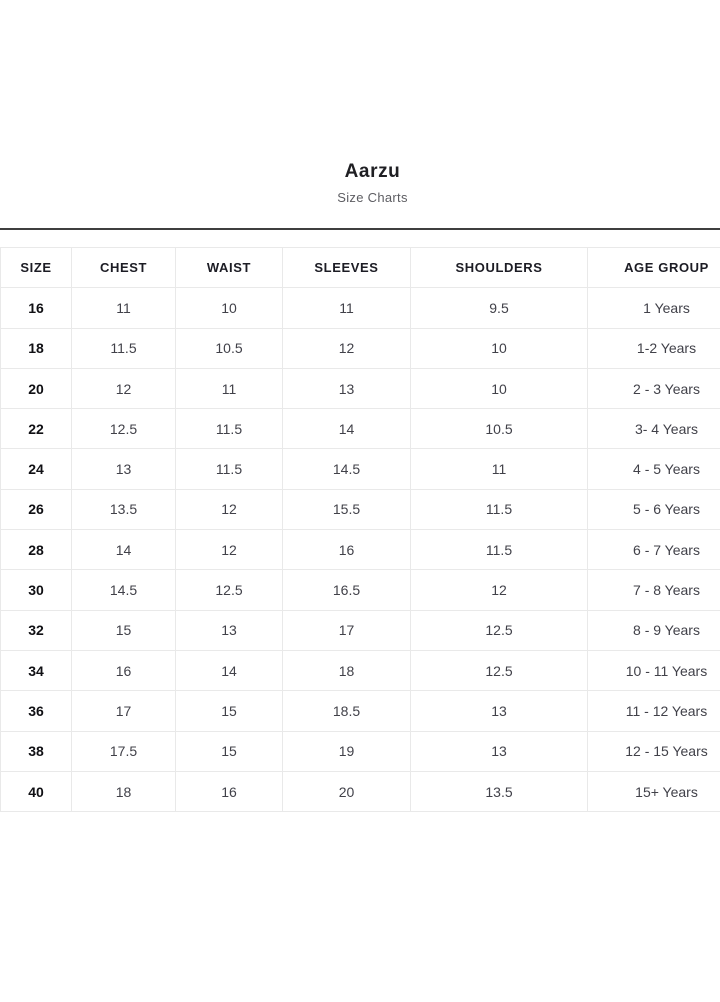 This screenshot has width=720, height=1002. I want to click on header-row: SIZE CHEST WAIST SLEEVES SHOULDERS AGE GROUP, so click(360, 267).